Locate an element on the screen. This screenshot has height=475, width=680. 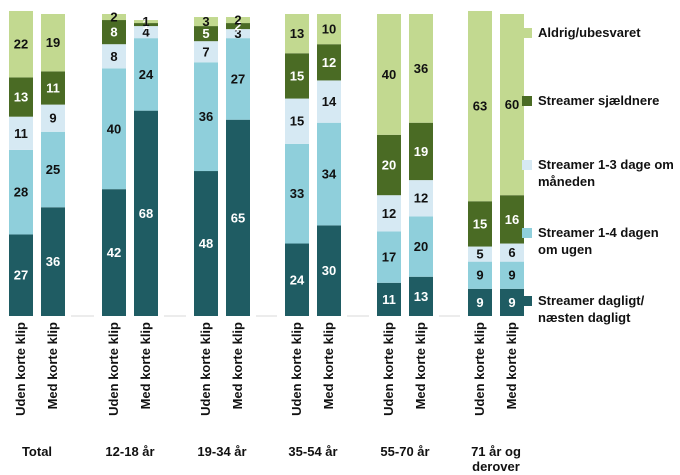
segment-value-label: 6 is located at coordinates (511, 252).